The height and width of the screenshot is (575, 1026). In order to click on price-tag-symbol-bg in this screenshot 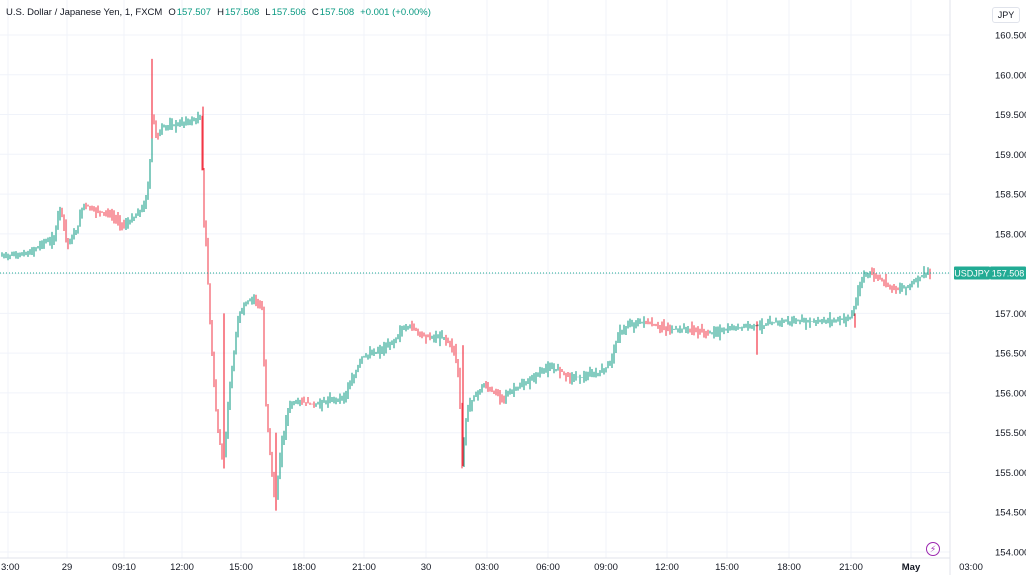, I will do `click(972, 273)`.